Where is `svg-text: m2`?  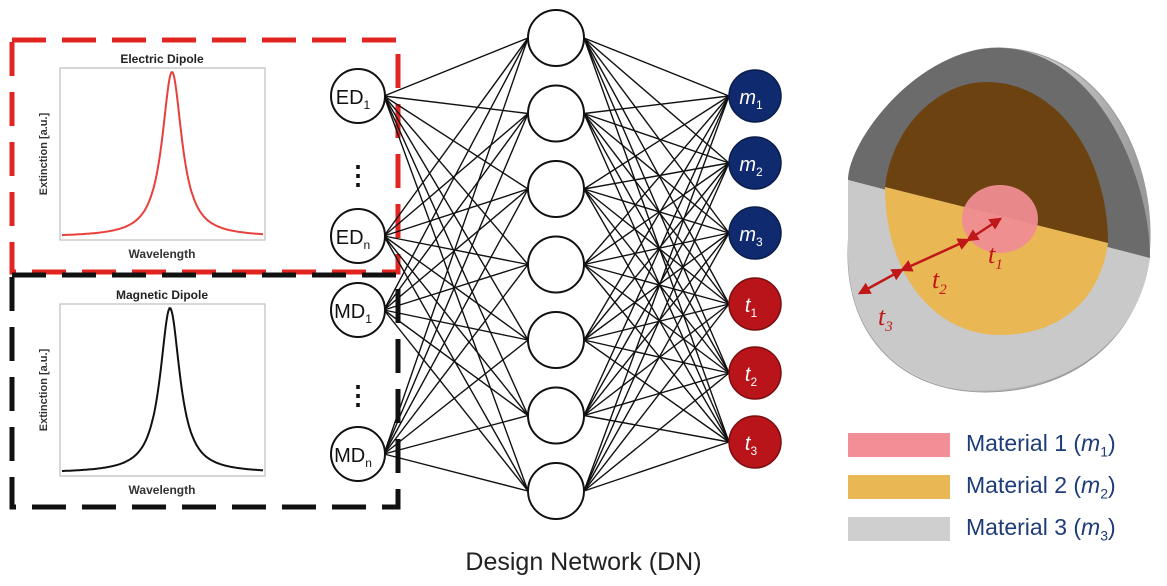 svg-text: m2 is located at coordinates (751, 166).